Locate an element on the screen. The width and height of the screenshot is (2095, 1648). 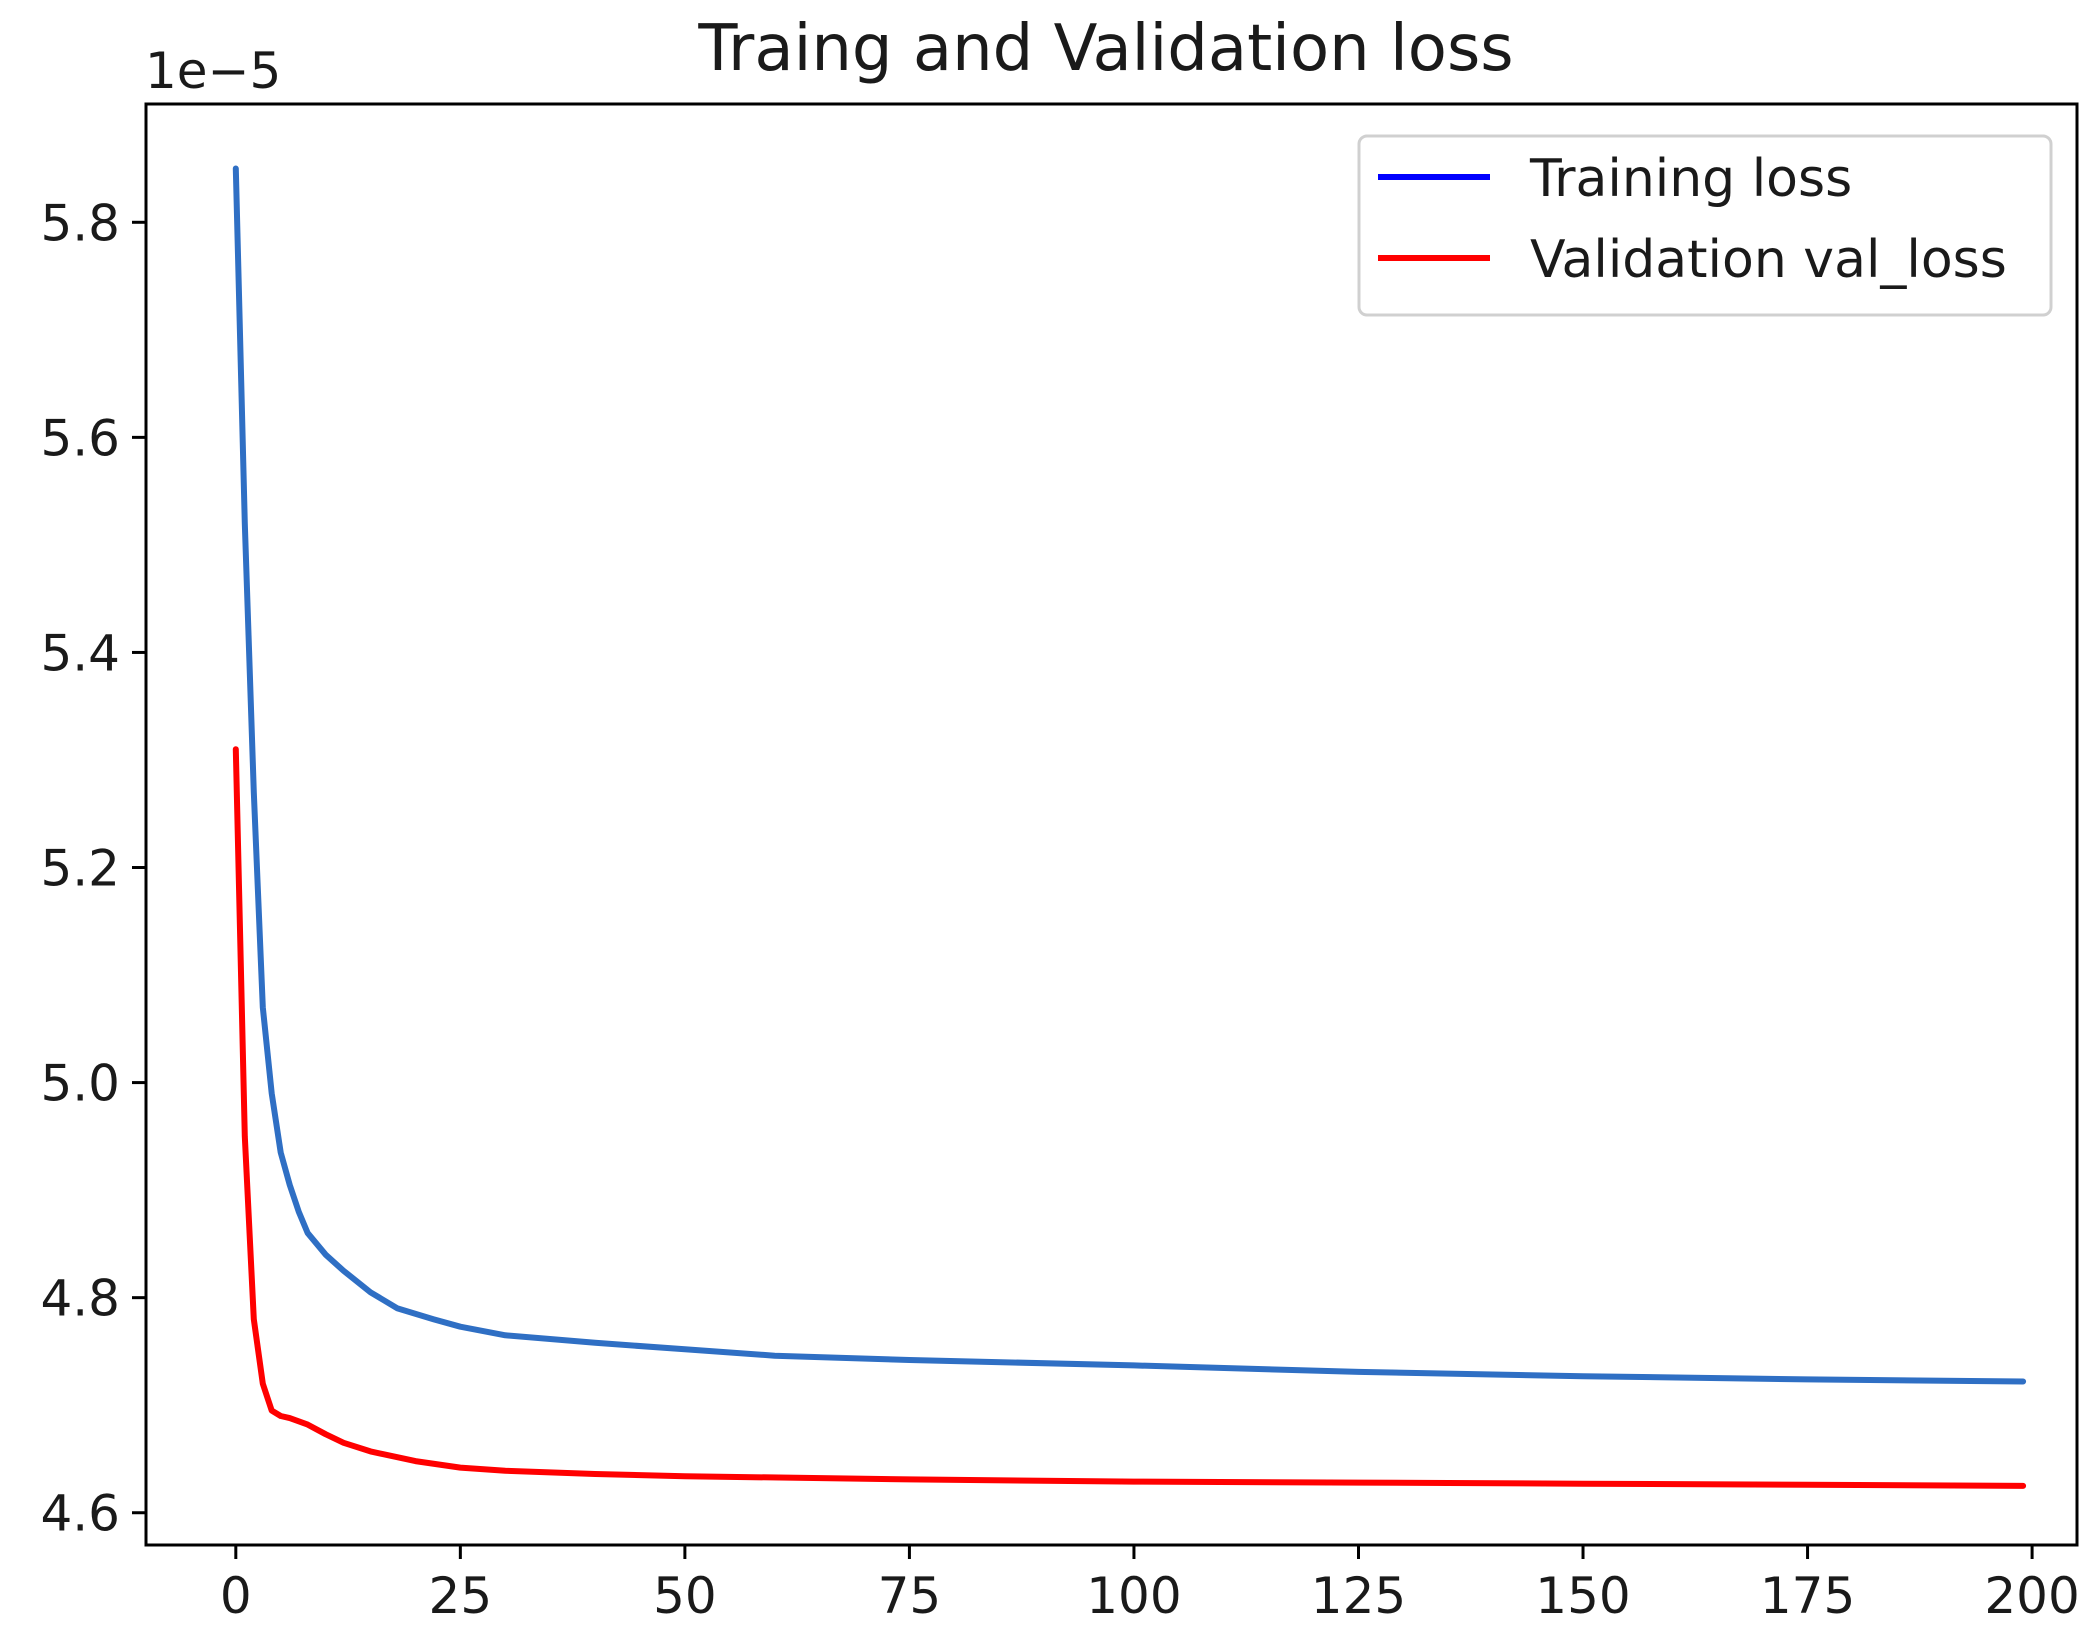
x-tick-label: 75 is located at coordinates (910, 1596).